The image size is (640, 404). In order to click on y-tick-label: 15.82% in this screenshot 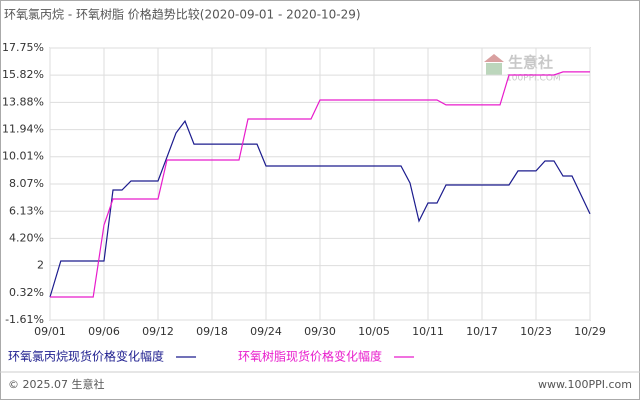, I will do `click(23, 74)`.